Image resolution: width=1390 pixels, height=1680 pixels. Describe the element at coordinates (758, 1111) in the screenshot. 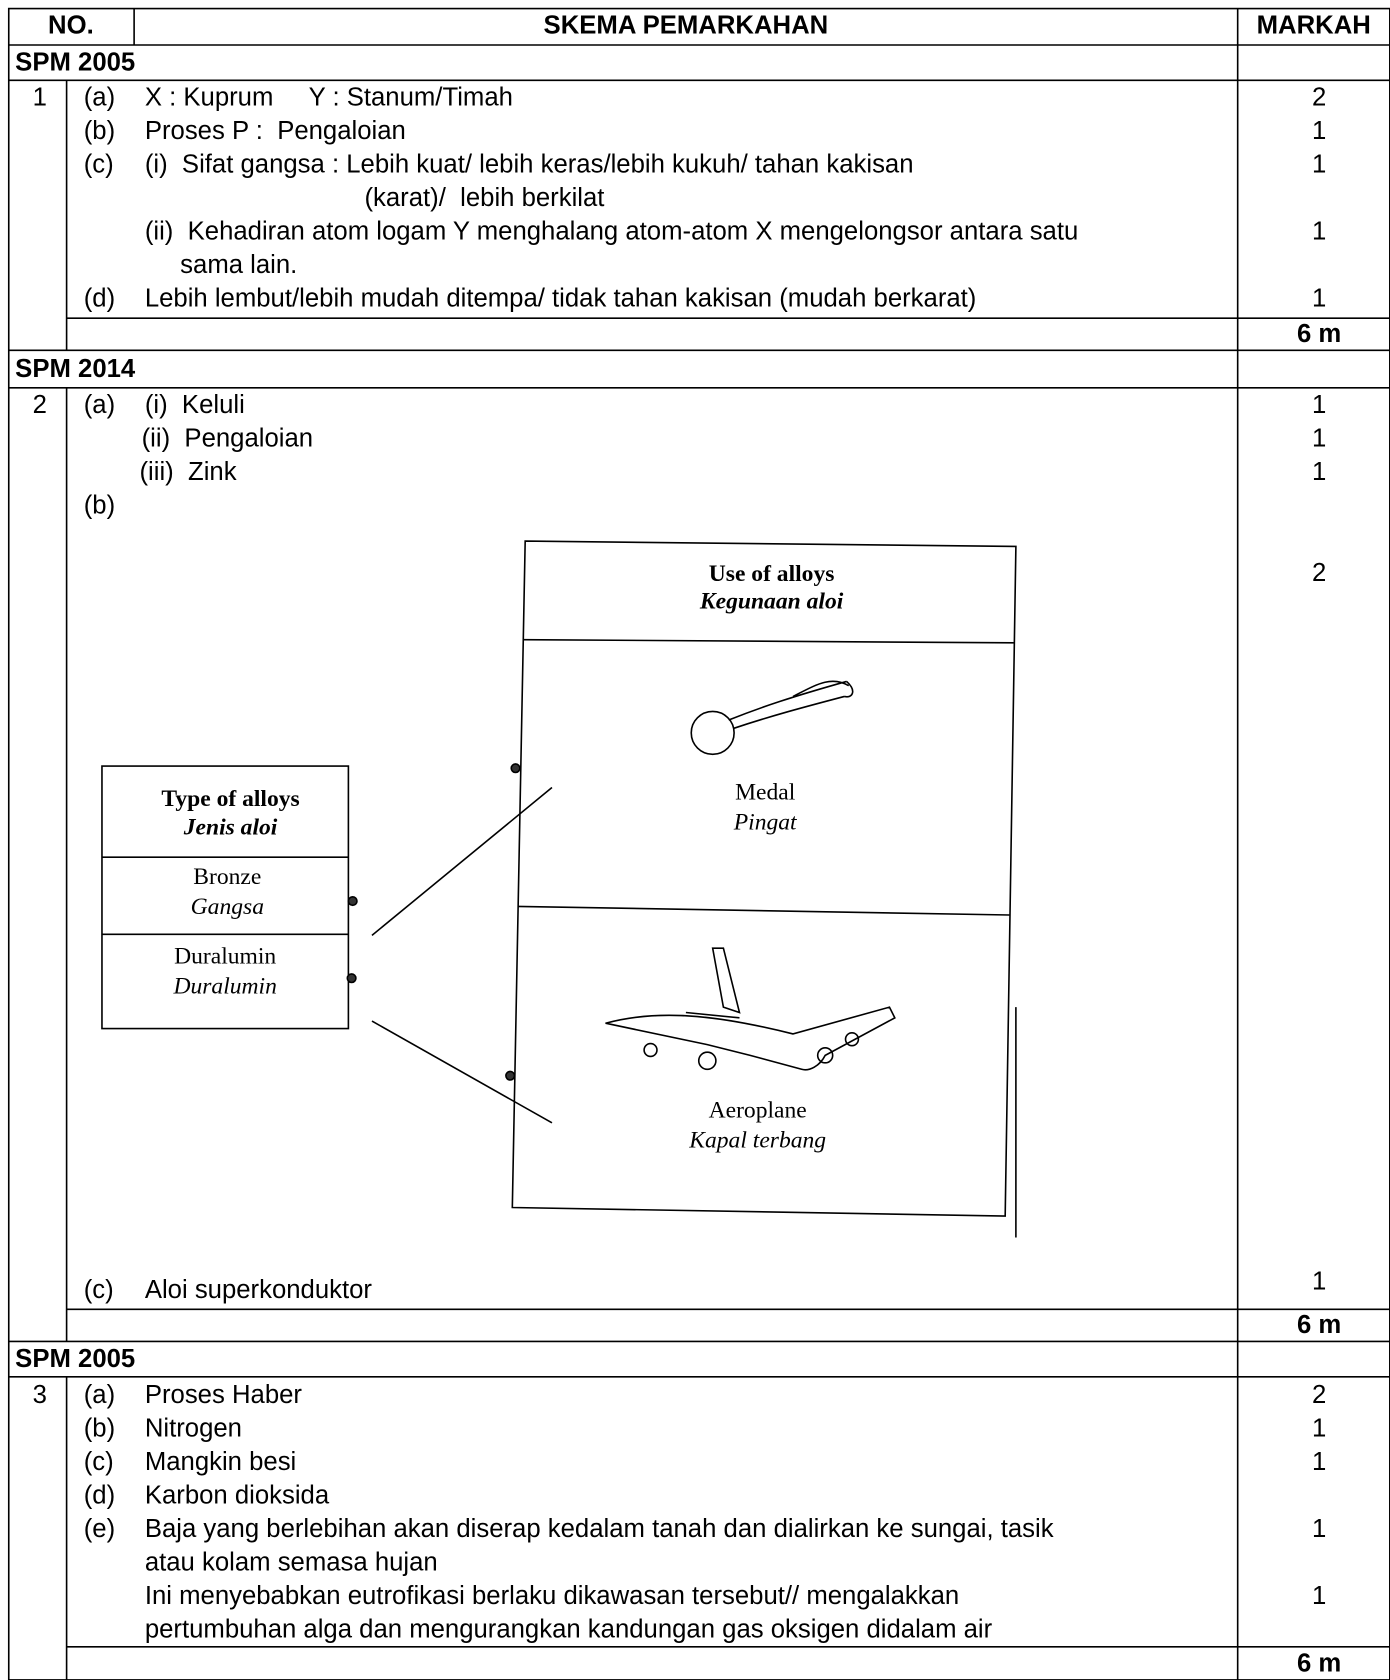

I see `use-label: Aeroplane` at that location.